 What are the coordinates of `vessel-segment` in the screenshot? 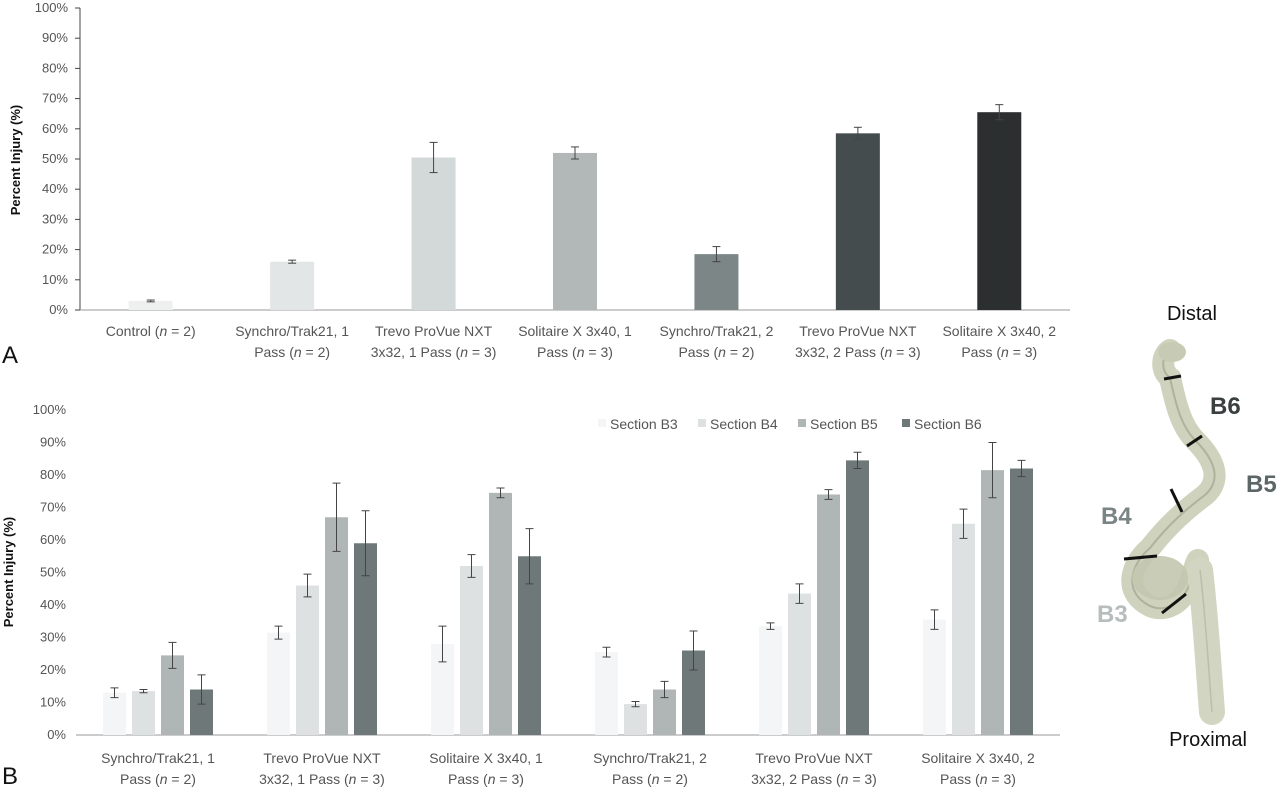 It's located at (1173, 532).